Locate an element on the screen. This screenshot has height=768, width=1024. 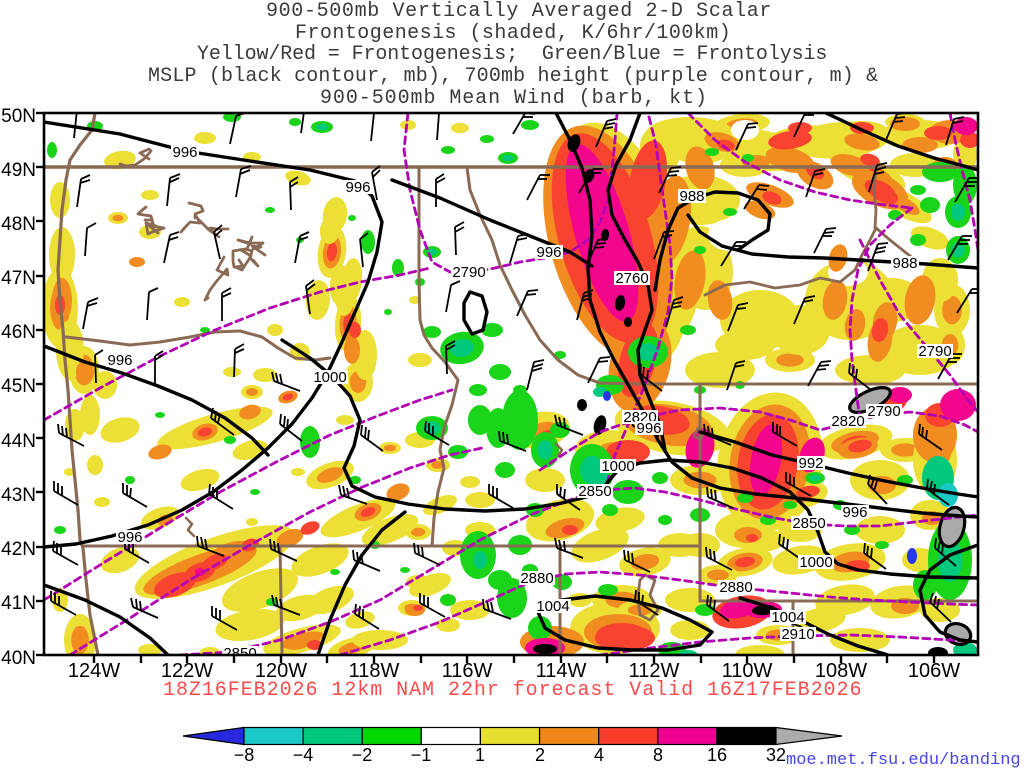
svg-text: 4 is located at coordinates (599, 755).